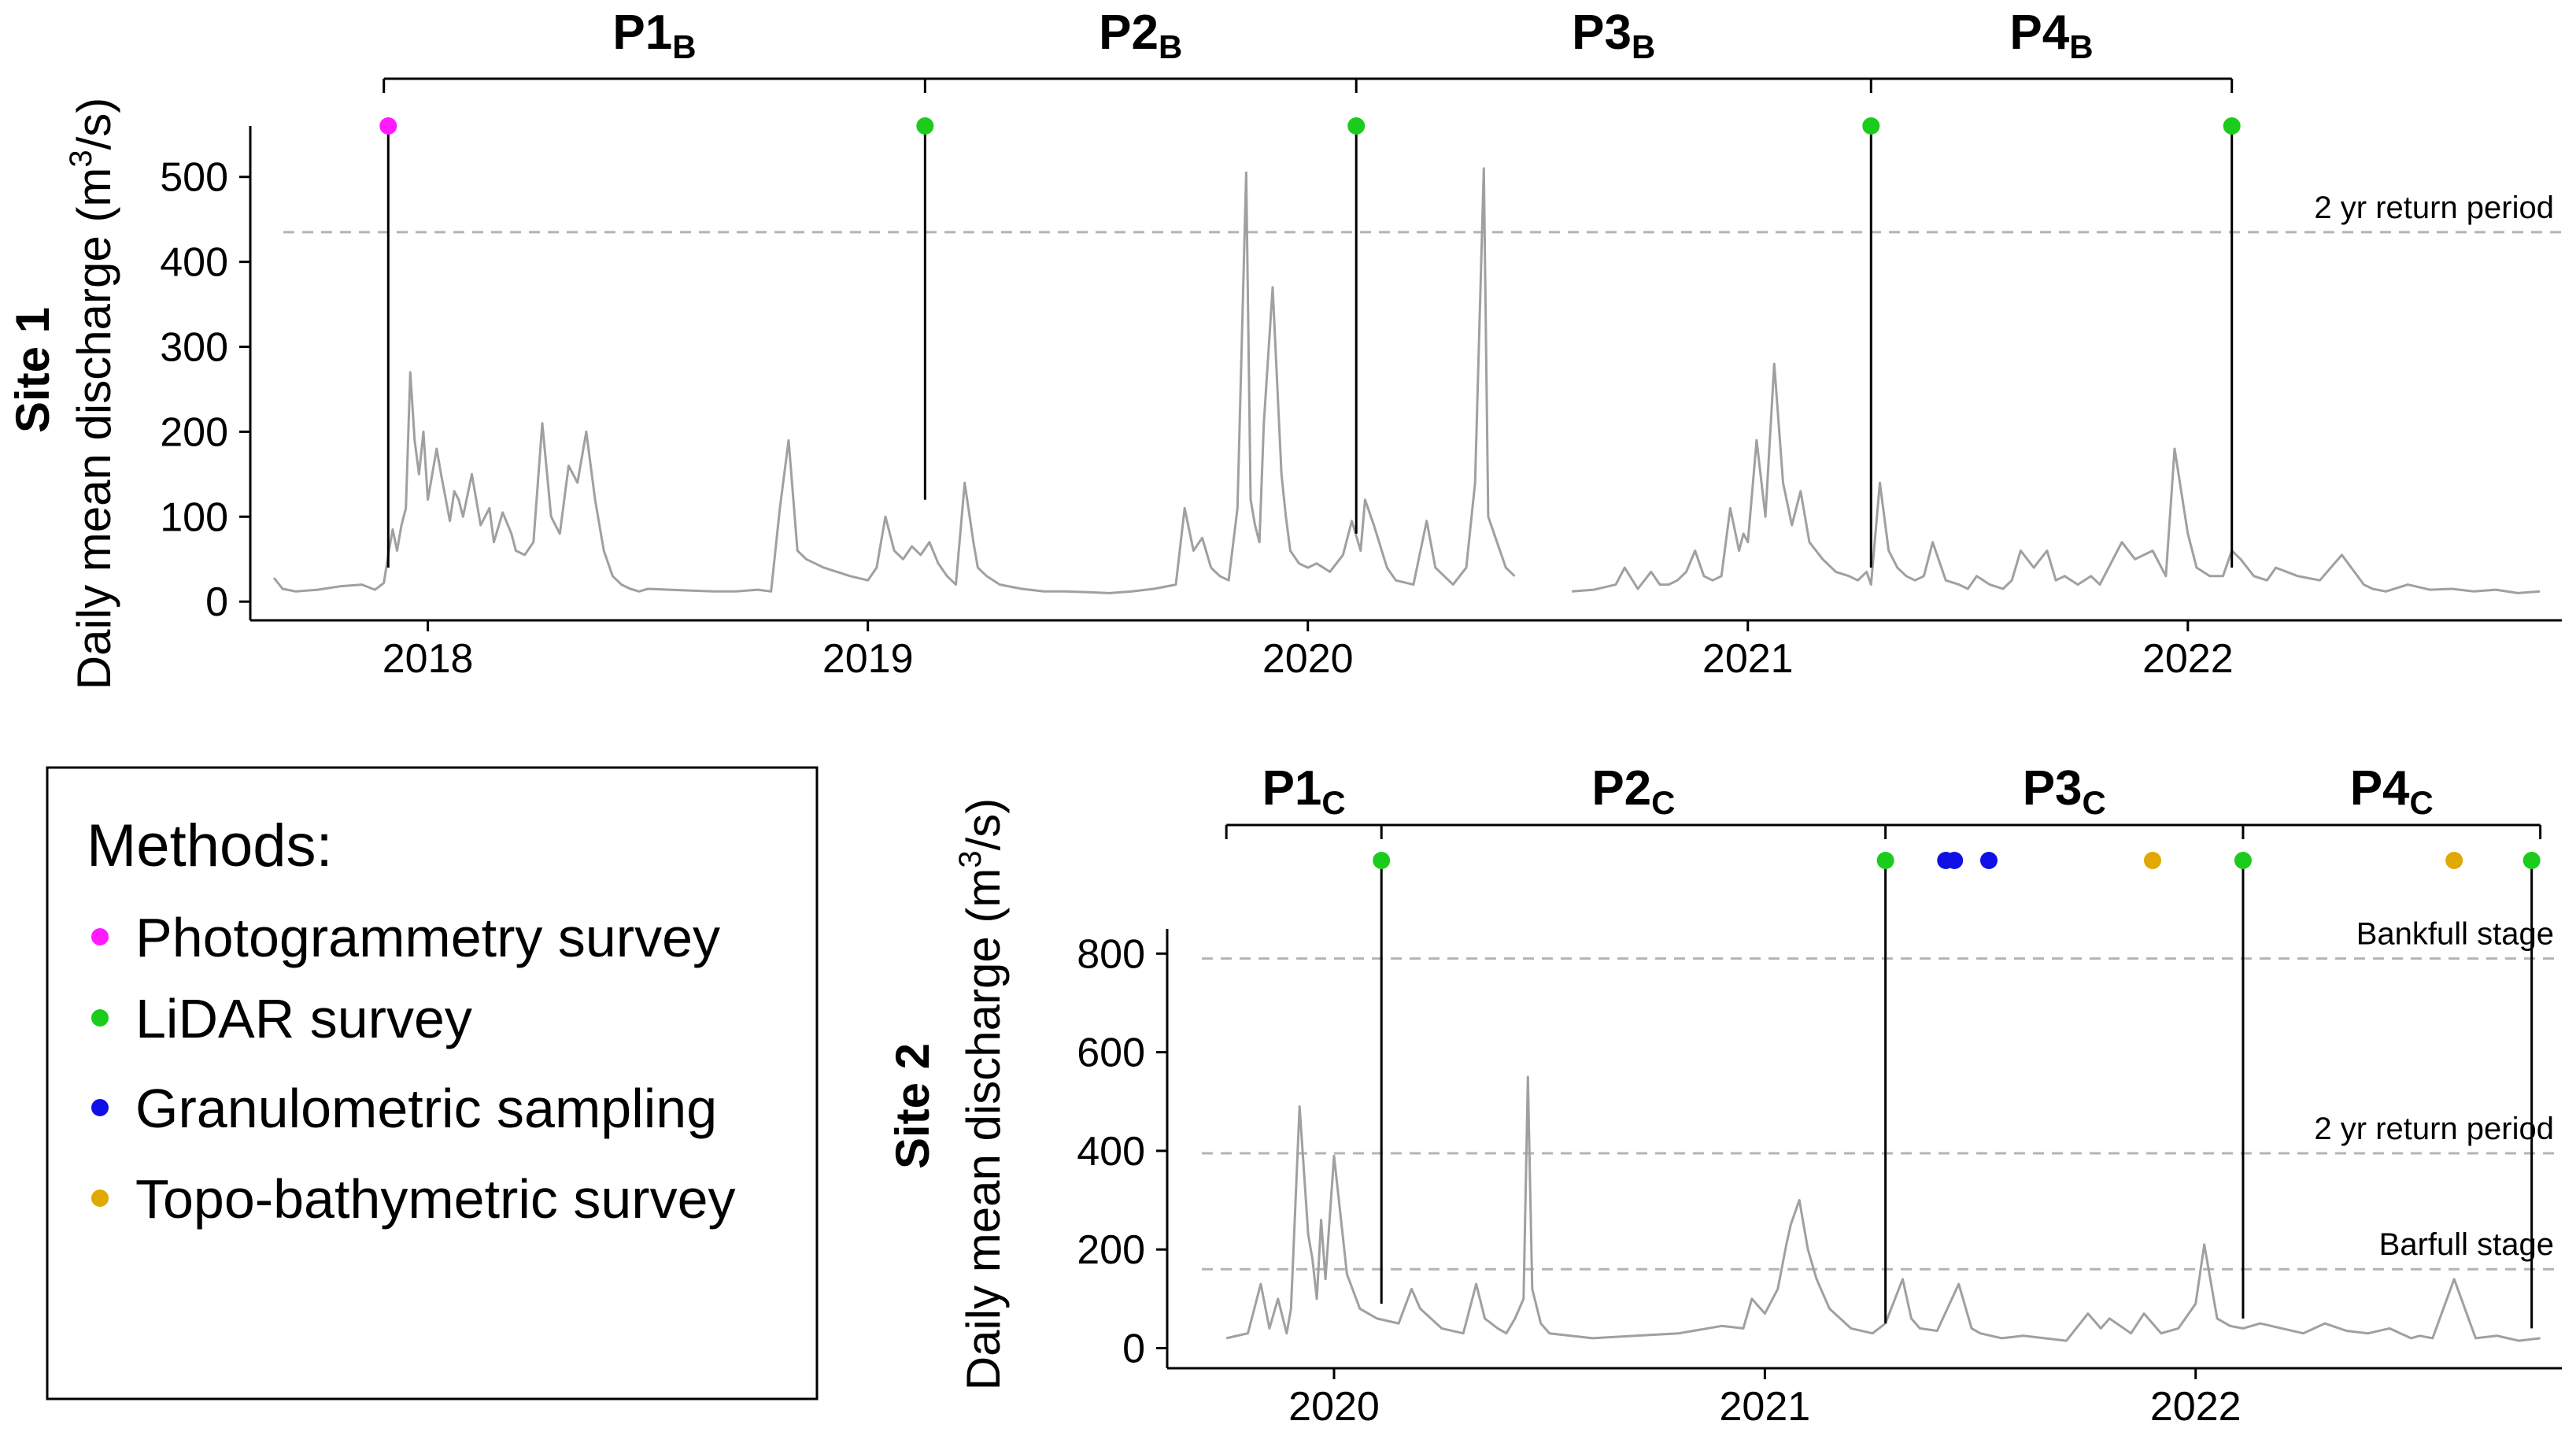 The width and height of the screenshot is (2576, 1443). Describe the element at coordinates (1140, 35) in the screenshot. I see `period-label: P2B` at that location.